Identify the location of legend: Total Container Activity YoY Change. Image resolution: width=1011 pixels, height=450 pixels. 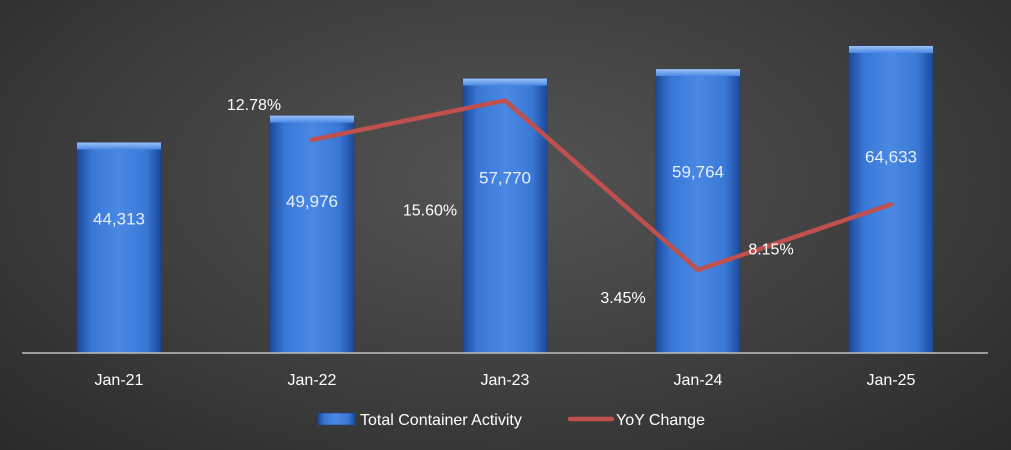
(511, 420).